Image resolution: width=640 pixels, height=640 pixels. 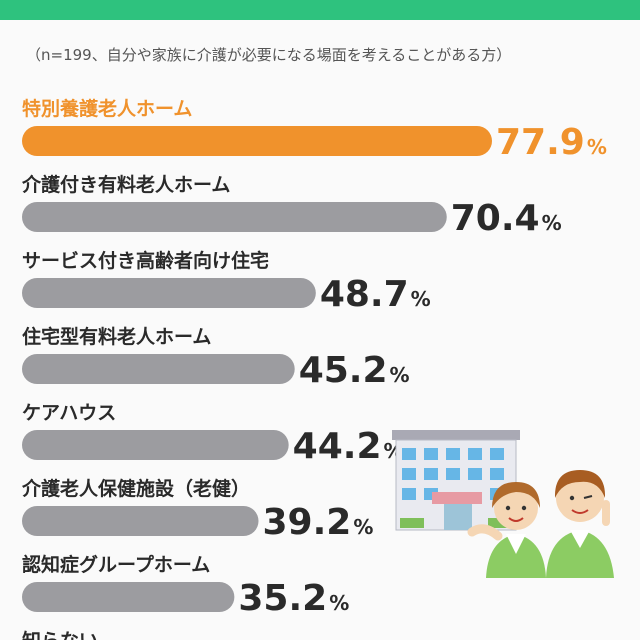 I want to click on category-label: ケアハウス, so click(x=69, y=413).